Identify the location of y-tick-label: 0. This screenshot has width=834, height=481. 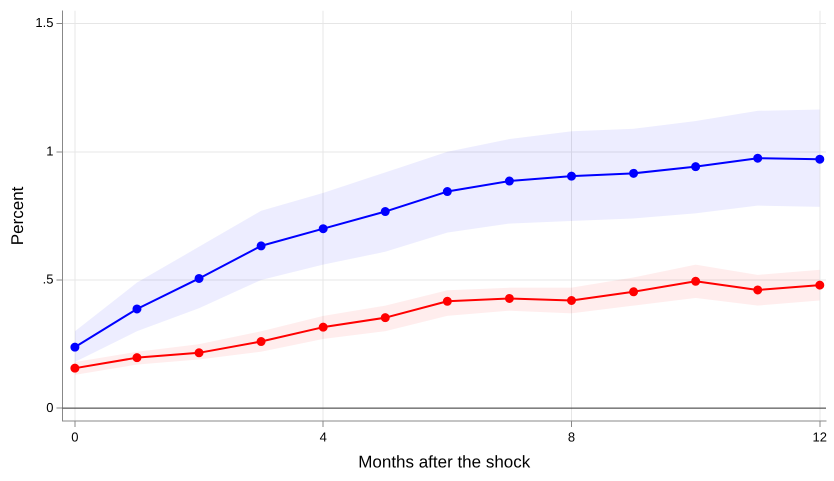
(50, 407).